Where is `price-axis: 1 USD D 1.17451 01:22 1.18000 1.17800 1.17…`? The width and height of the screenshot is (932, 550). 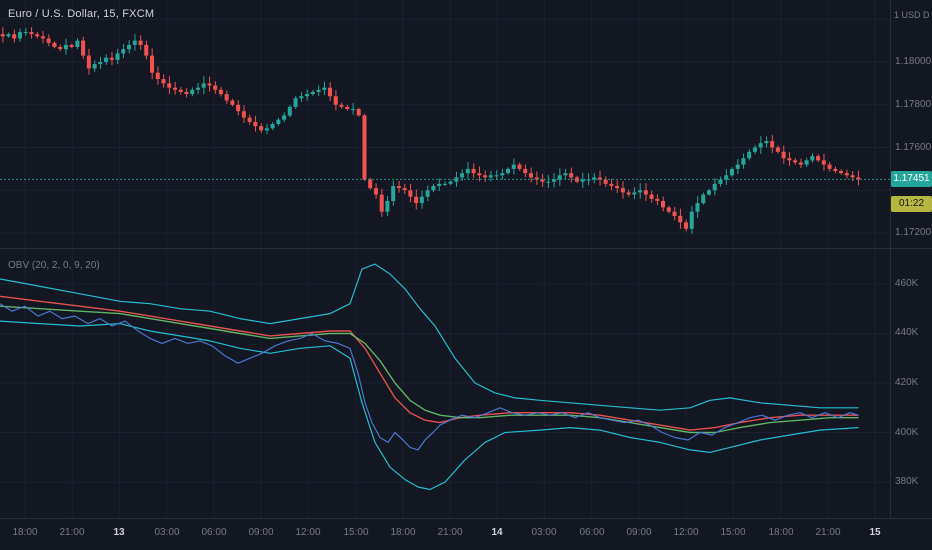
price-axis: 1 USD D 1.17451 01:22 1.18000 1.17800 1.17… is located at coordinates (911, 259).